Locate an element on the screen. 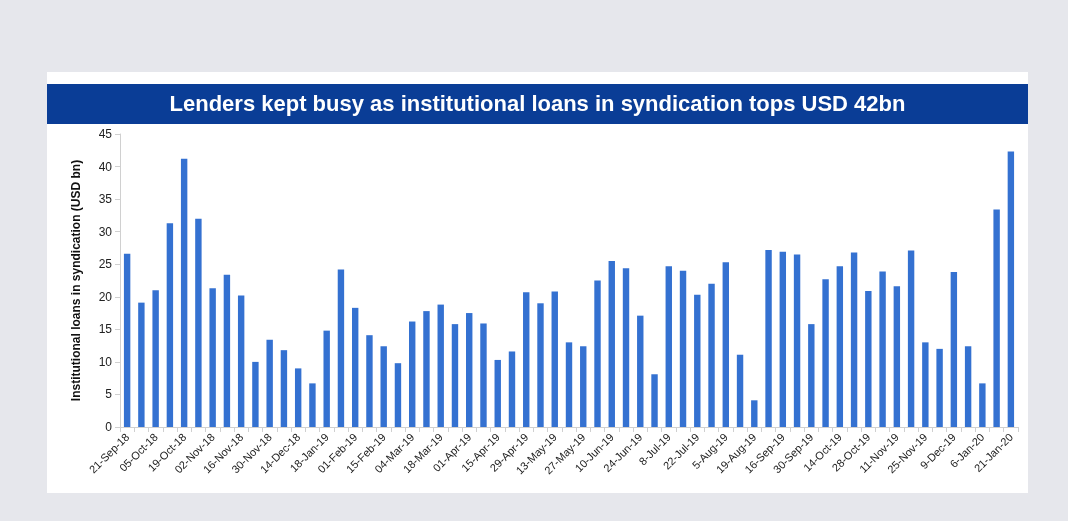  y-tick-label: 40 is located at coordinates (105, 166).